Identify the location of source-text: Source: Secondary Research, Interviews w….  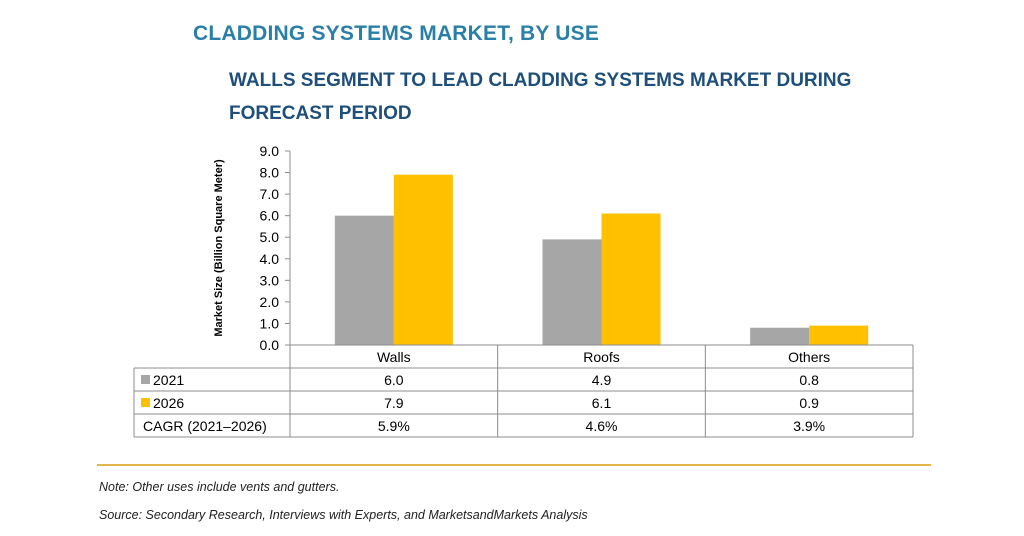
(343, 515).